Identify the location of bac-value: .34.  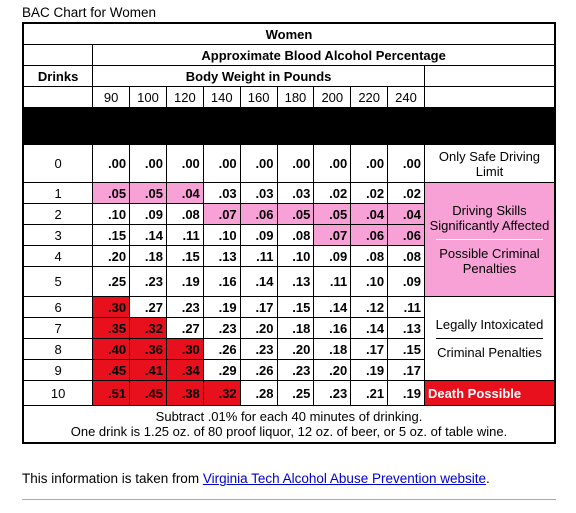
(184, 370).